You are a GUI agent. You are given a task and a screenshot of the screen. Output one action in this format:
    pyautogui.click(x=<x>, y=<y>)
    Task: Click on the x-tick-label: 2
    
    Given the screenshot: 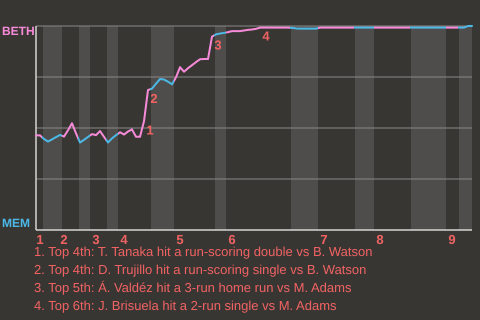 What is the action you would take?
    pyautogui.click(x=64, y=239)
    